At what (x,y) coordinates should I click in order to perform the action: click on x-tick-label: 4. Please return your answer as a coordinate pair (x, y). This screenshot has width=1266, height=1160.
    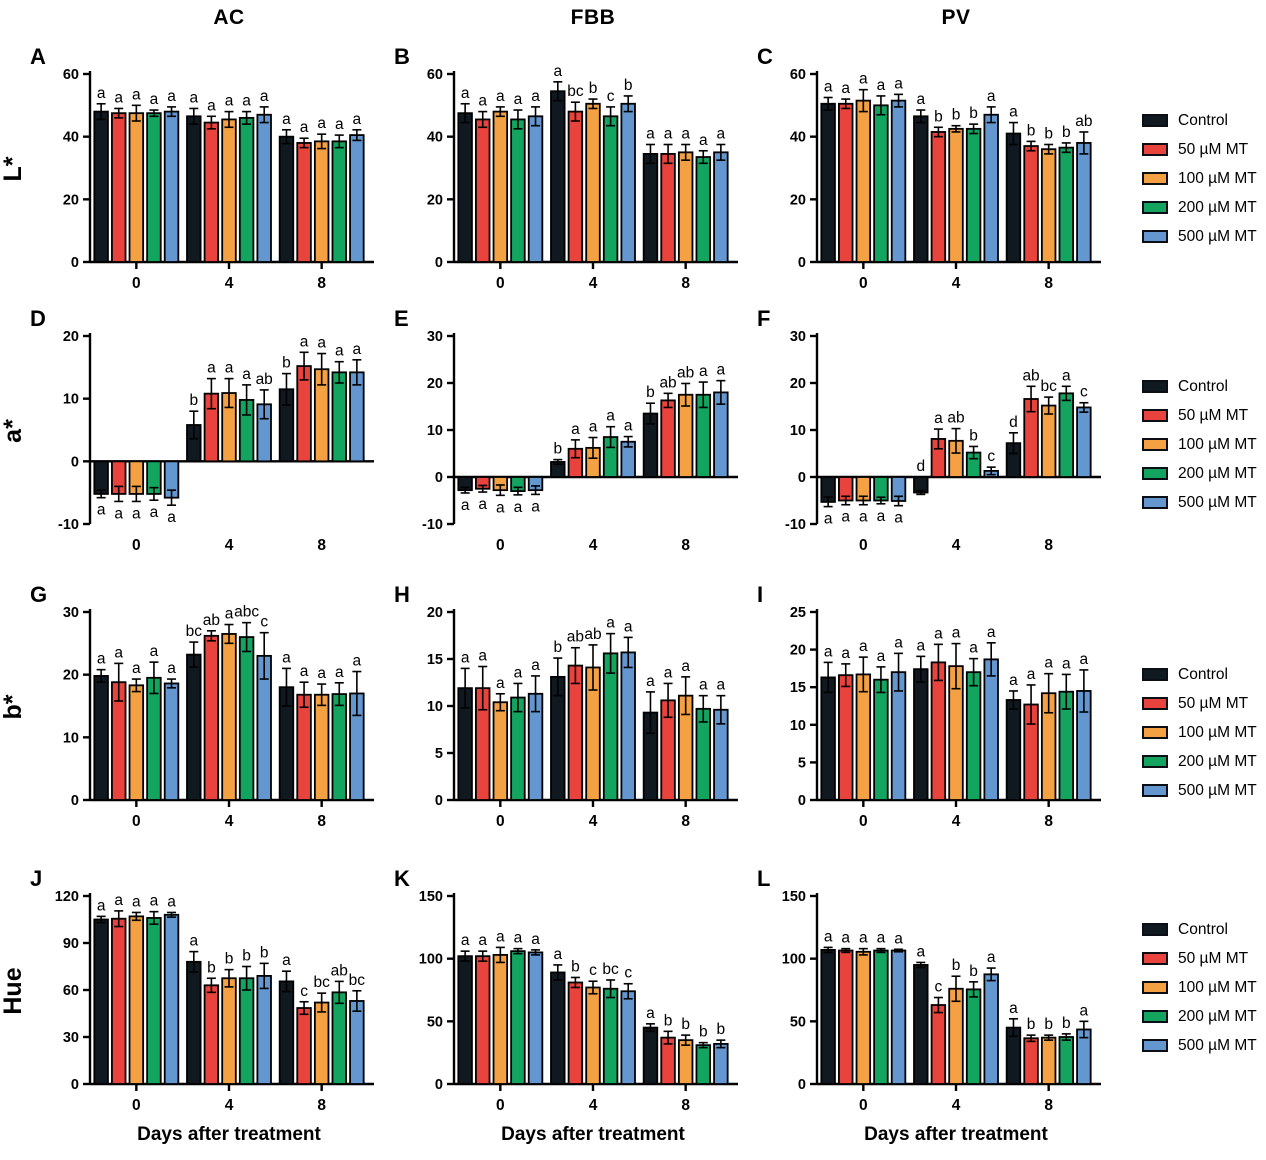
    Looking at the image, I should click on (593, 821).